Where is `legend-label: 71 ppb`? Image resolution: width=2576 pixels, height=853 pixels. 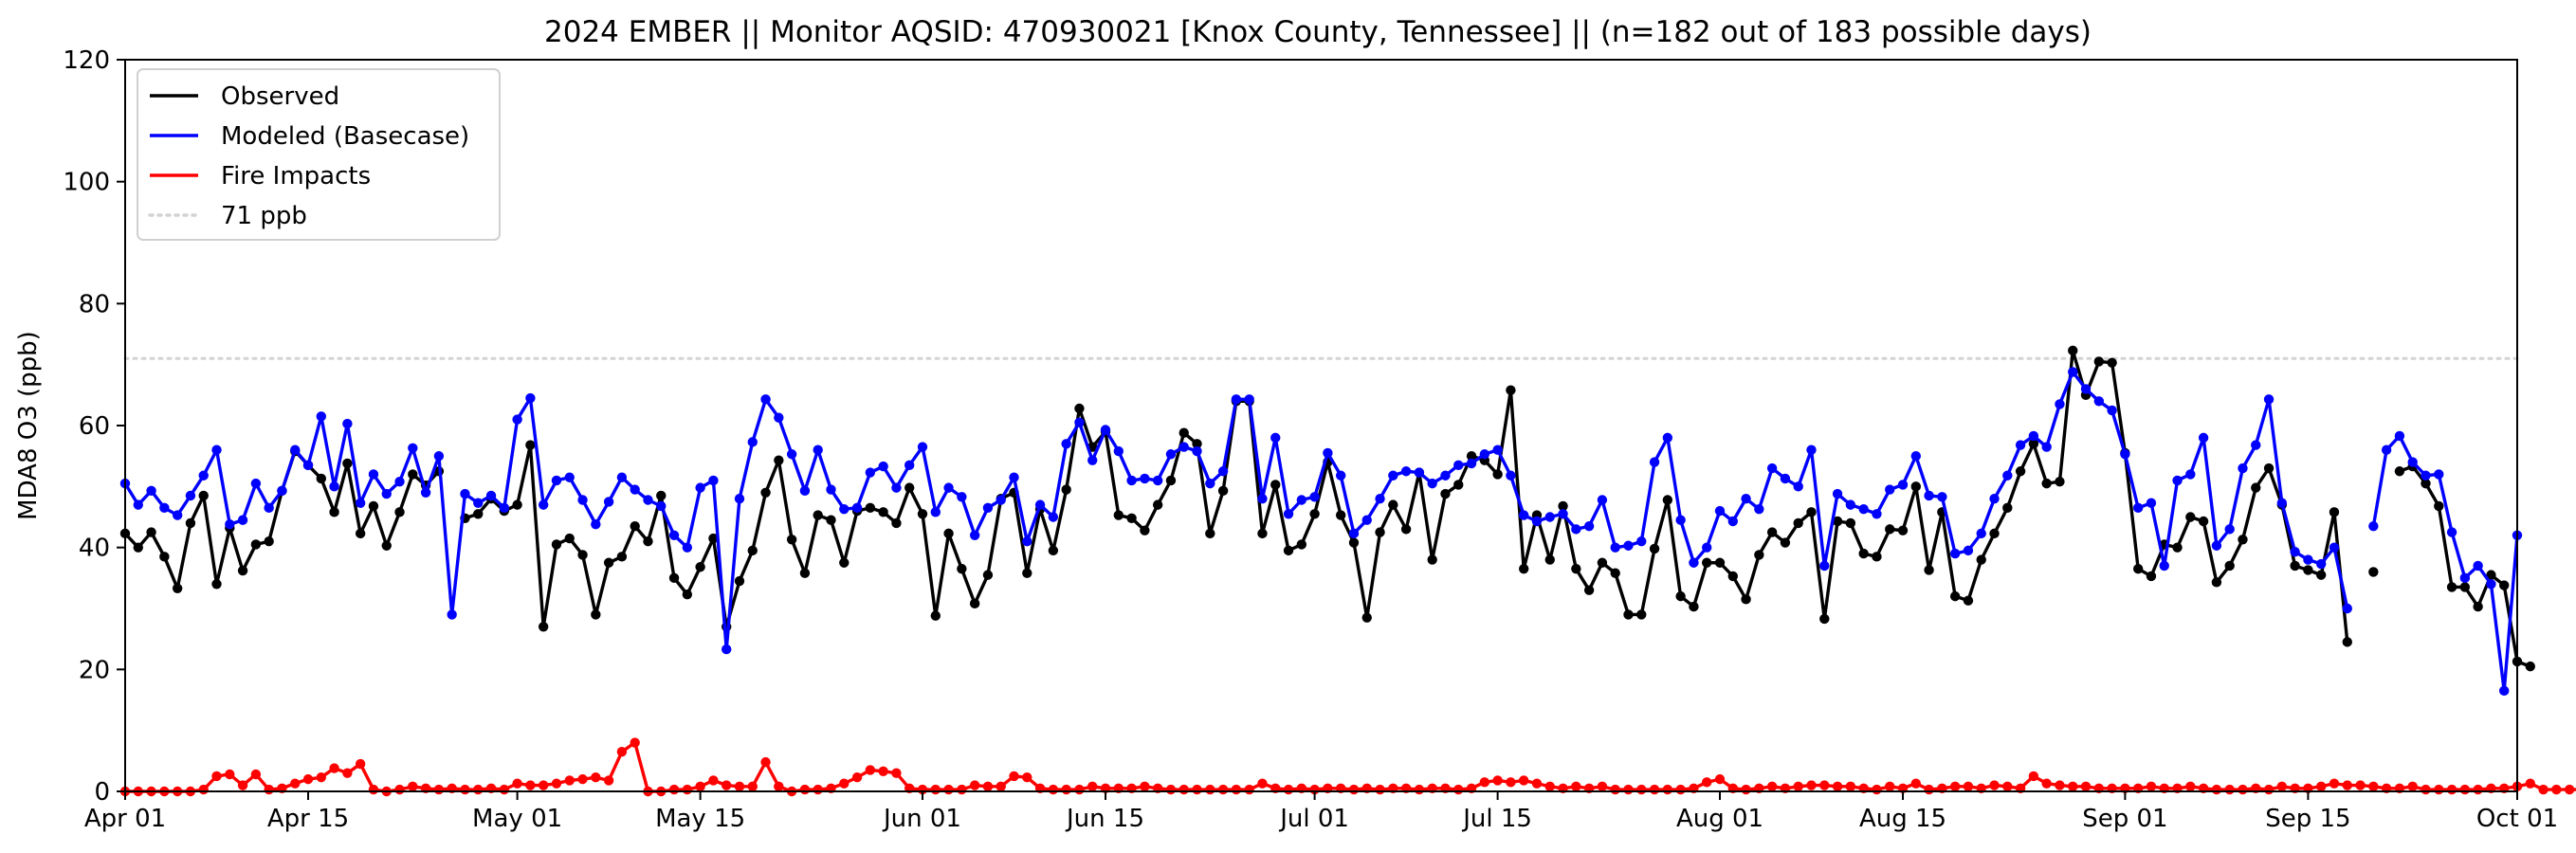
legend-label: 71 ppb is located at coordinates (264, 216).